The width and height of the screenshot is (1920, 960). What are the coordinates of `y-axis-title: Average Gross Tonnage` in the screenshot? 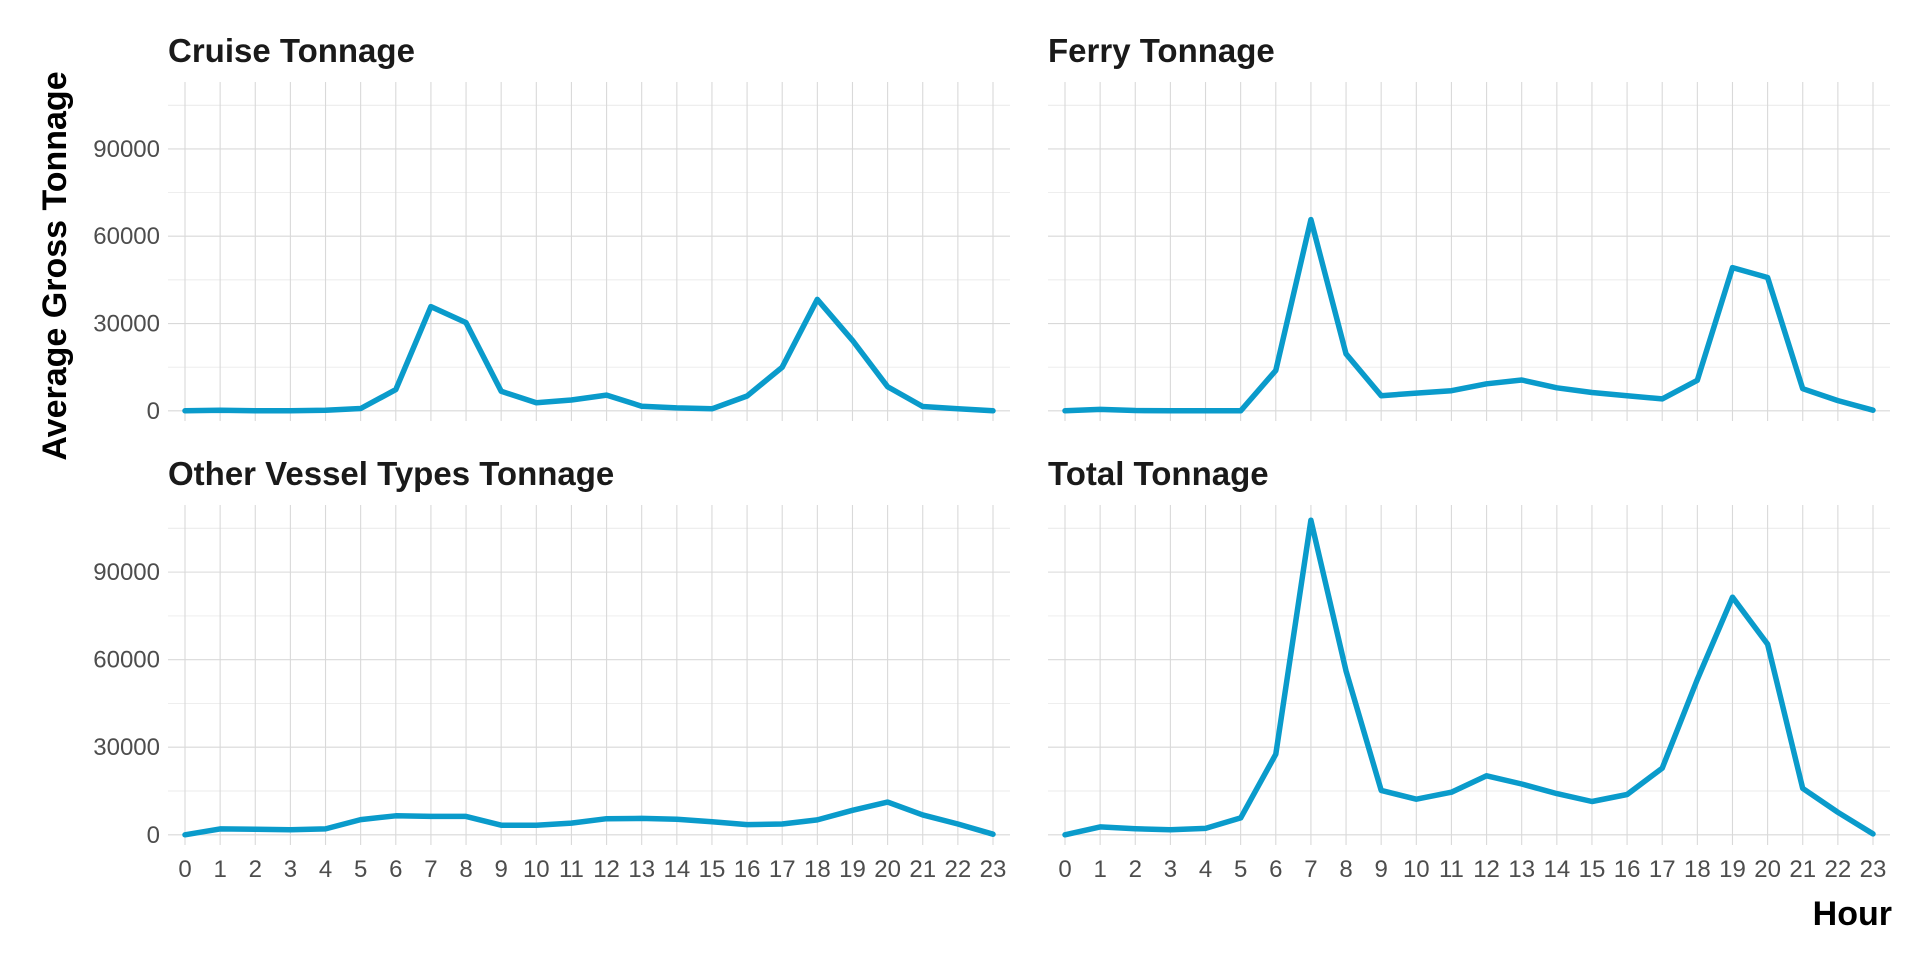 It's located at (55, 265).